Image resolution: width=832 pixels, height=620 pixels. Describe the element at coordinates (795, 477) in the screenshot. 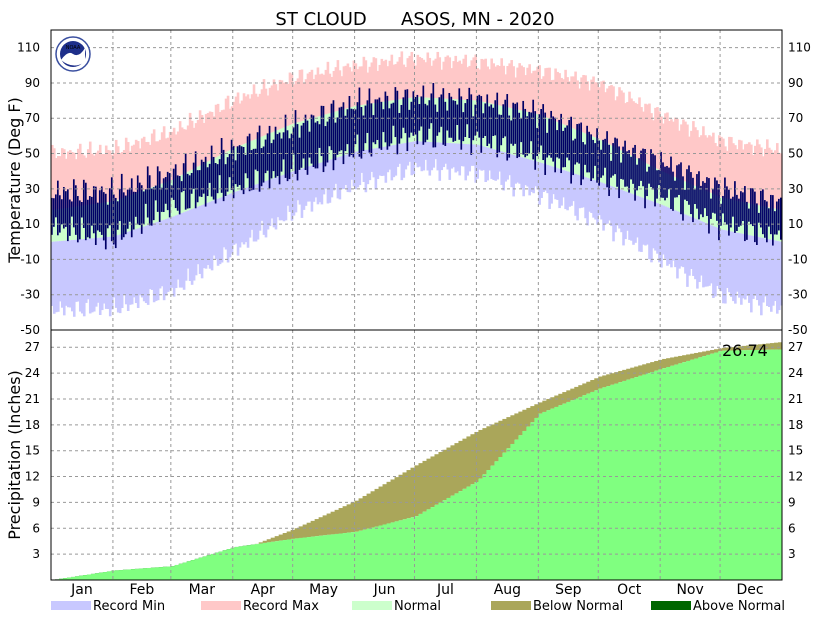

I see `precip-tick-label-right: 12` at that location.